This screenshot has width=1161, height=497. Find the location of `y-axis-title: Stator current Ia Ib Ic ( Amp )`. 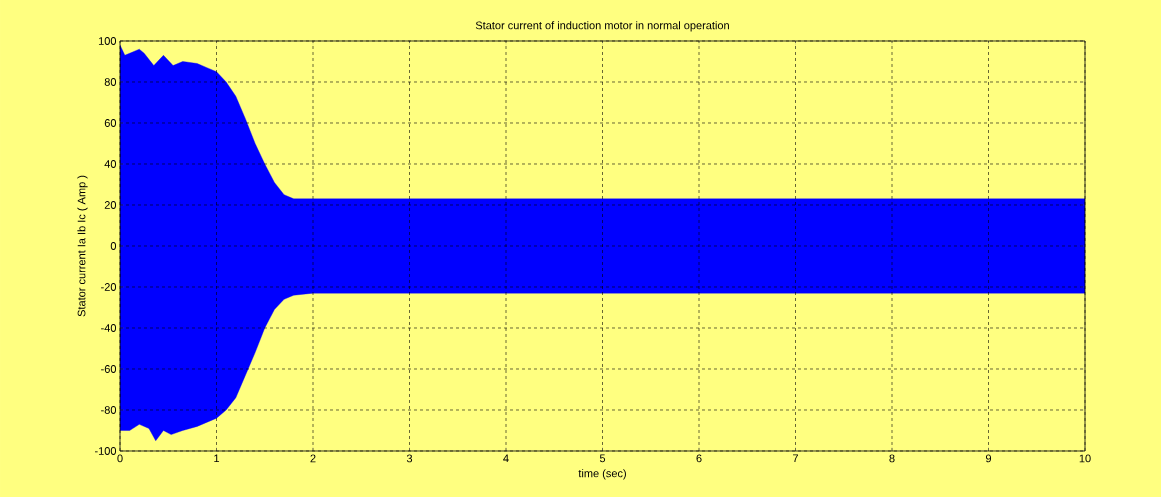

y-axis-title: Stator current Ia Ib Ic ( Amp ) is located at coordinates (82, 246).